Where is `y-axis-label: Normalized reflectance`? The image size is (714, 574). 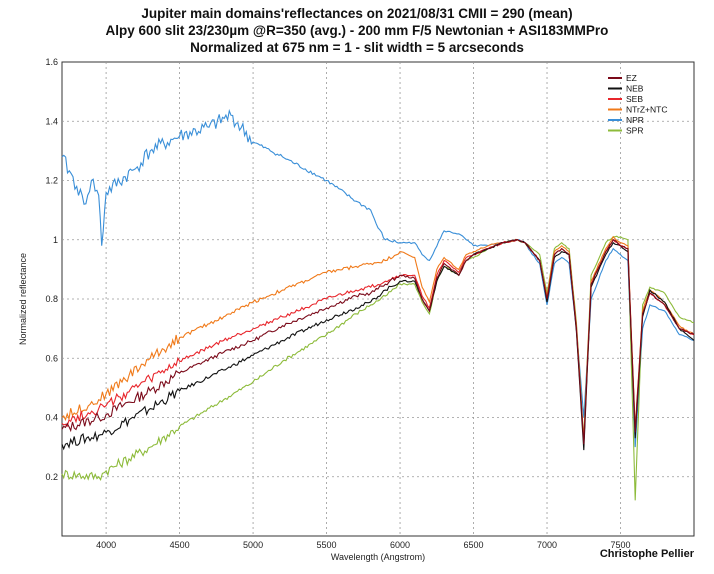
y-axis-label: Normalized reflectance is located at coordinates (23, 299).